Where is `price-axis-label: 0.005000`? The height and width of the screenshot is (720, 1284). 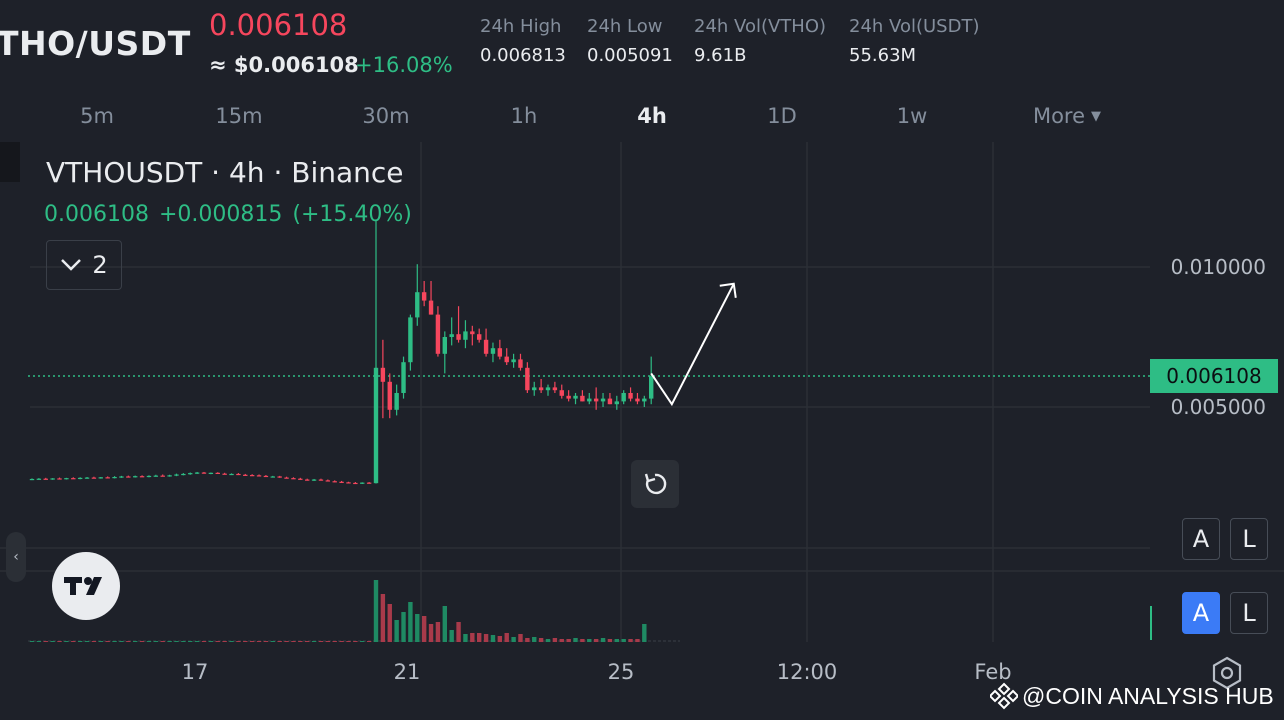
price-axis-label: 0.005000 is located at coordinates (1218, 407).